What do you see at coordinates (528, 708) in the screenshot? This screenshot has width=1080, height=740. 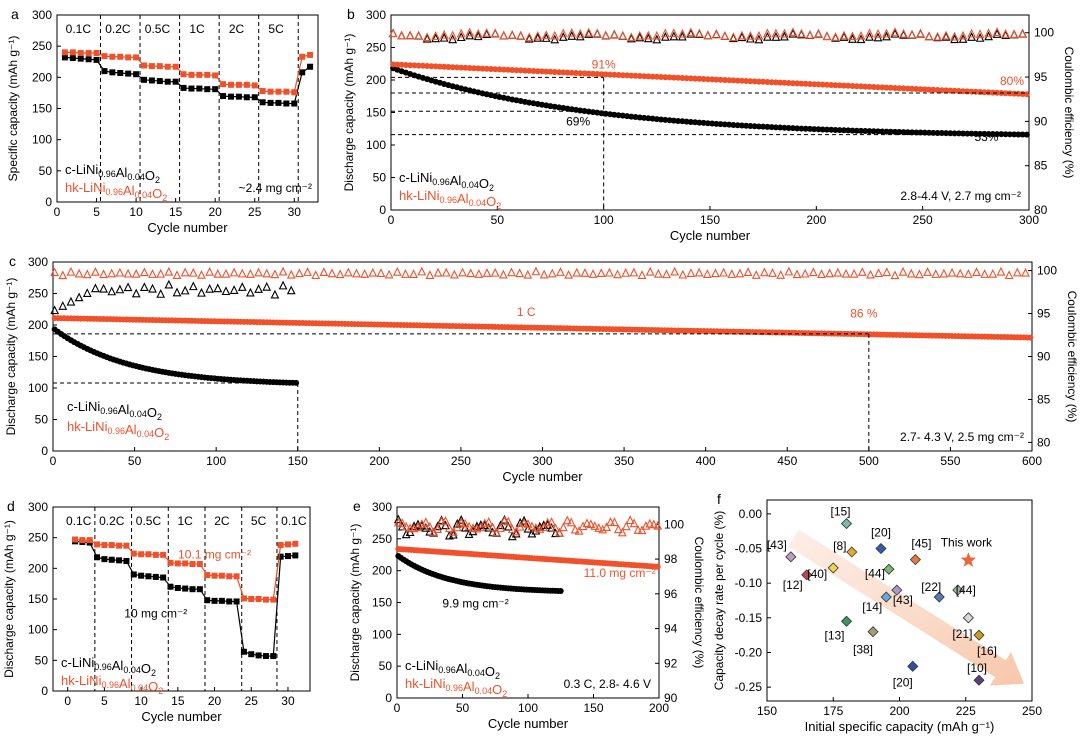 I see `x-tick-label: 100` at bounding box center [528, 708].